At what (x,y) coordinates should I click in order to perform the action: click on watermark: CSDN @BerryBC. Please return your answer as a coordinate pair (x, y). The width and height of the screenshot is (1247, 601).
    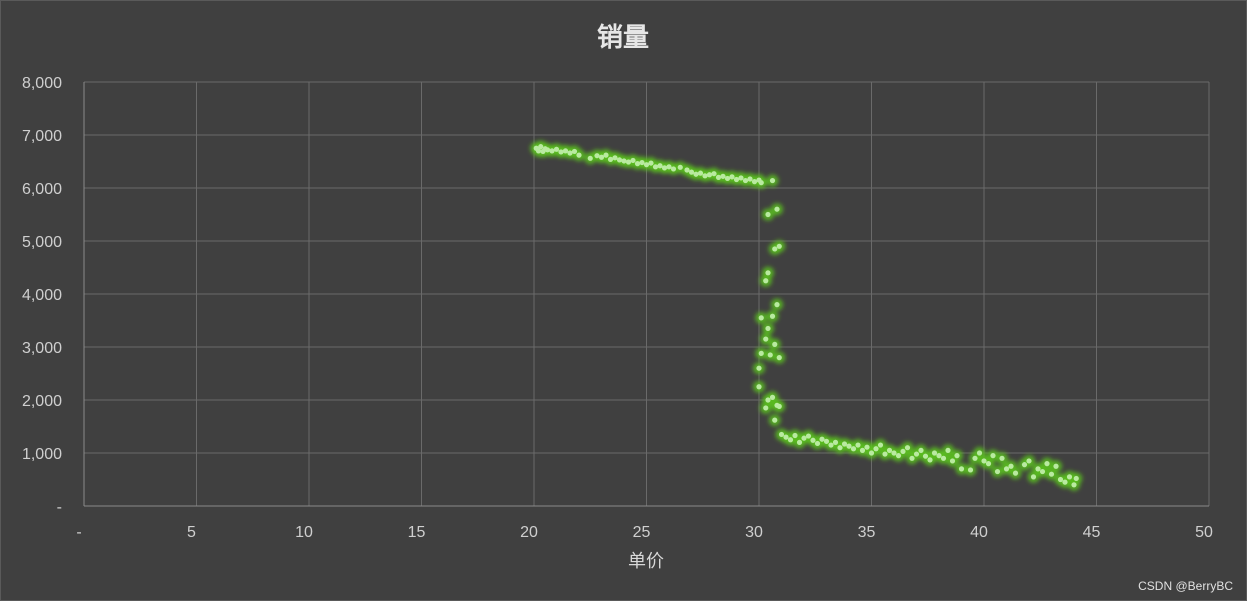
    Looking at the image, I should click on (1185, 586).